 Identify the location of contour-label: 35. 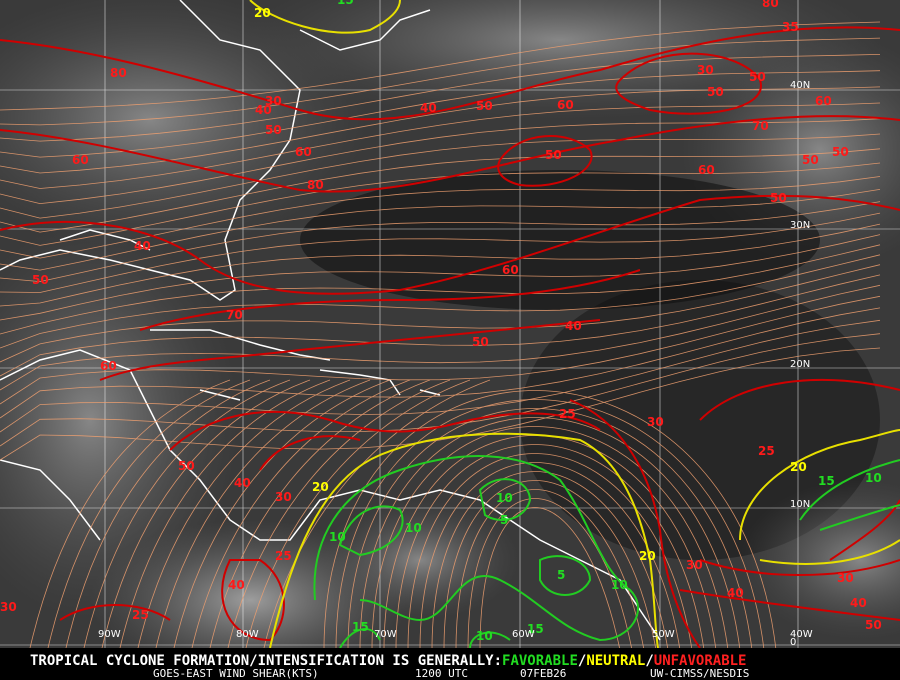
(790, 27).